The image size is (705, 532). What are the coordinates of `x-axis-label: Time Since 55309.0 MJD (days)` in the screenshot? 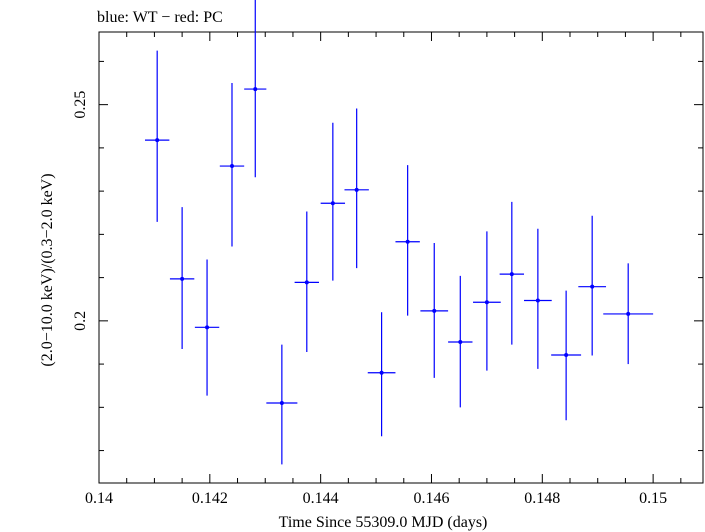 It's located at (383, 522).